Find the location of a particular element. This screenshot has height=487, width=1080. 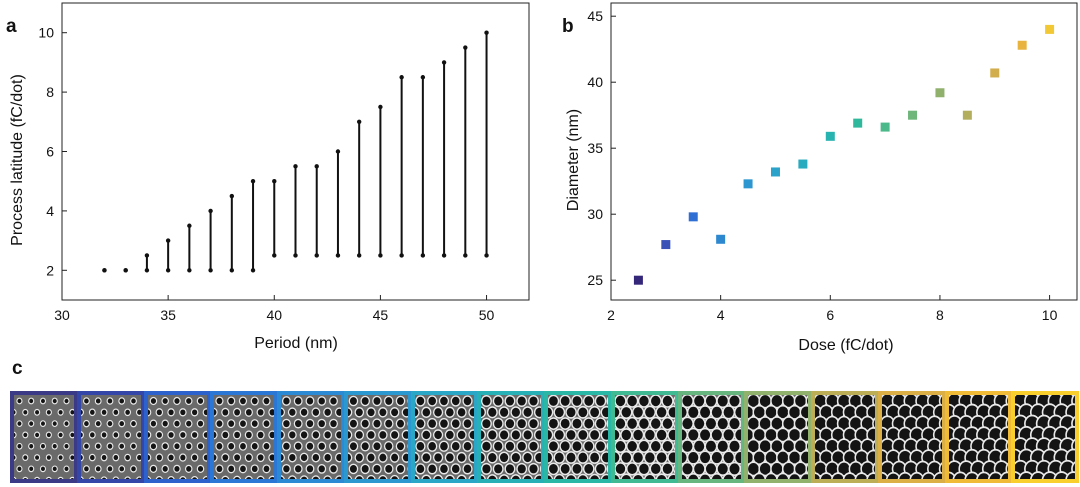

x-tick-label: 2 is located at coordinates (611, 315).